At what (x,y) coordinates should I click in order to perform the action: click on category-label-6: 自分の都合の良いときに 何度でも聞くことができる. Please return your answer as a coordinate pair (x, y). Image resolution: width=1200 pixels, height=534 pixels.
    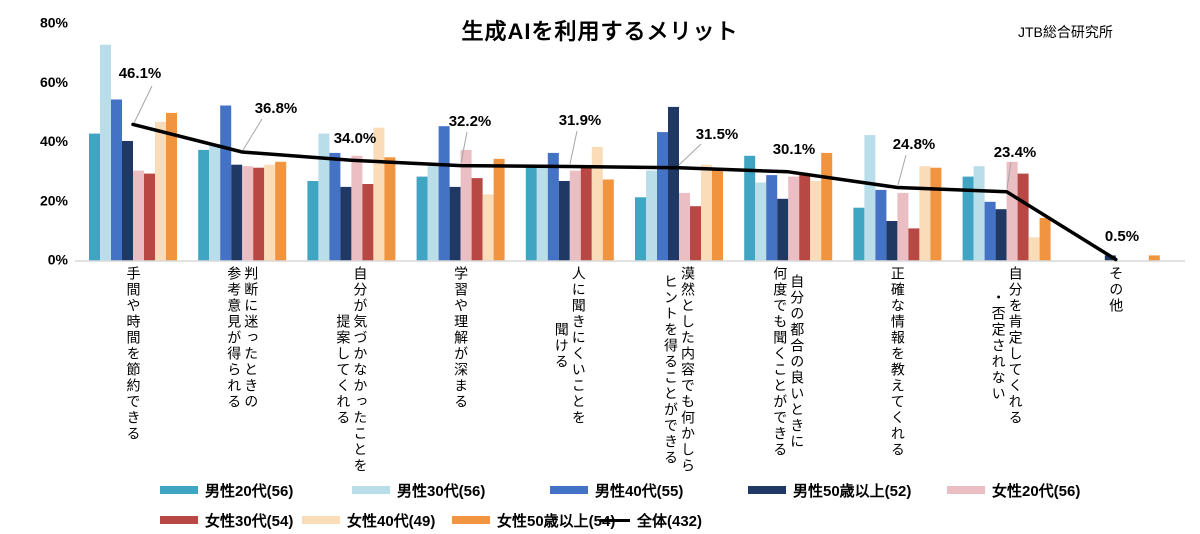
    Looking at the image, I should click on (789, 362).